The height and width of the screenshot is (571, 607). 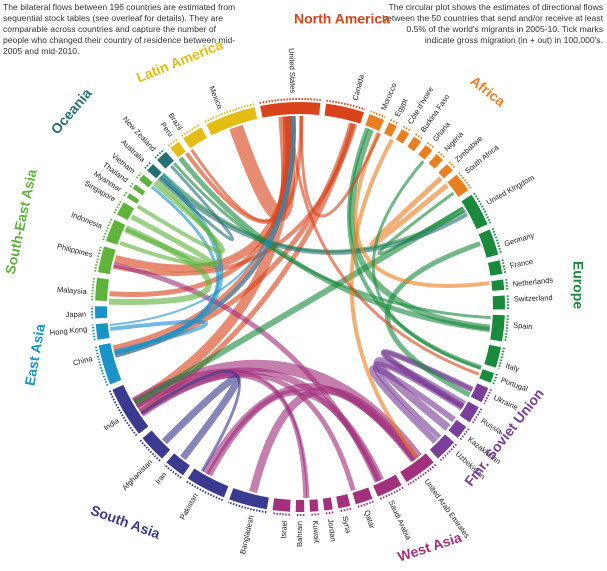 What do you see at coordinates (76, 314) in the screenshot?
I see `country-label: Japan` at bounding box center [76, 314].